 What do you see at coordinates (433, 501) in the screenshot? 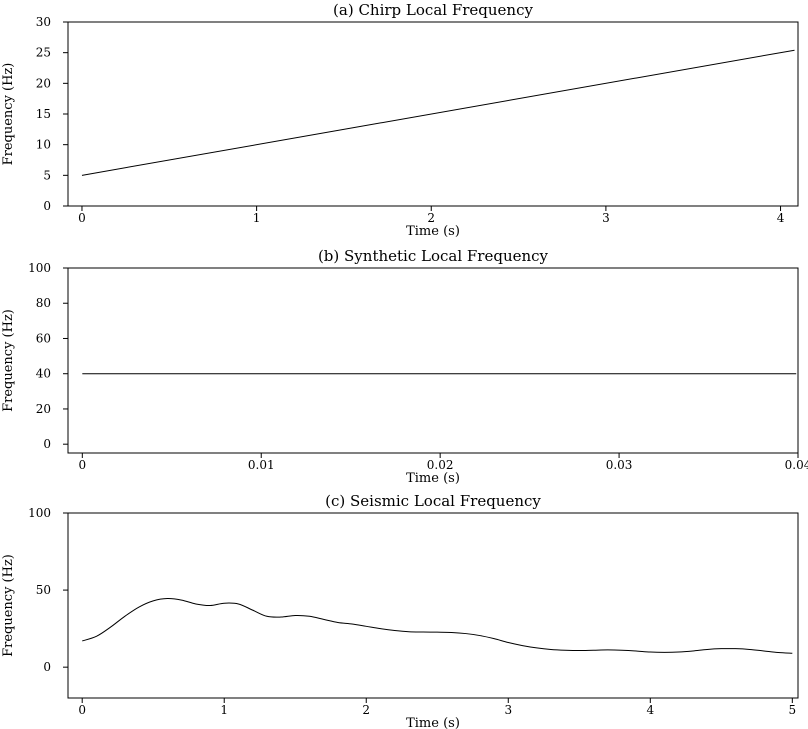
I see `chart-title: (c) Seismic Local Frequency` at bounding box center [433, 501].